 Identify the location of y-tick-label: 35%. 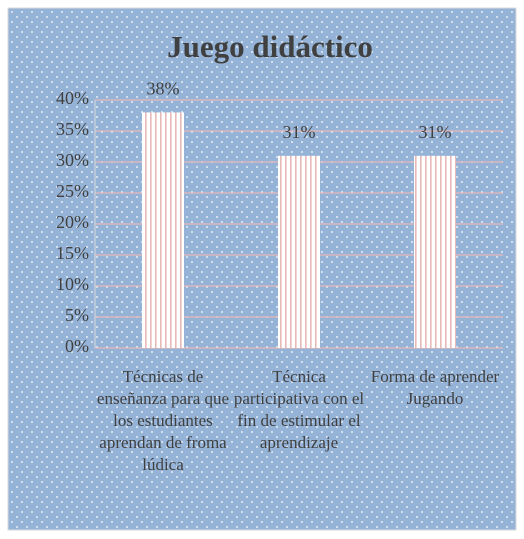
(72, 129).